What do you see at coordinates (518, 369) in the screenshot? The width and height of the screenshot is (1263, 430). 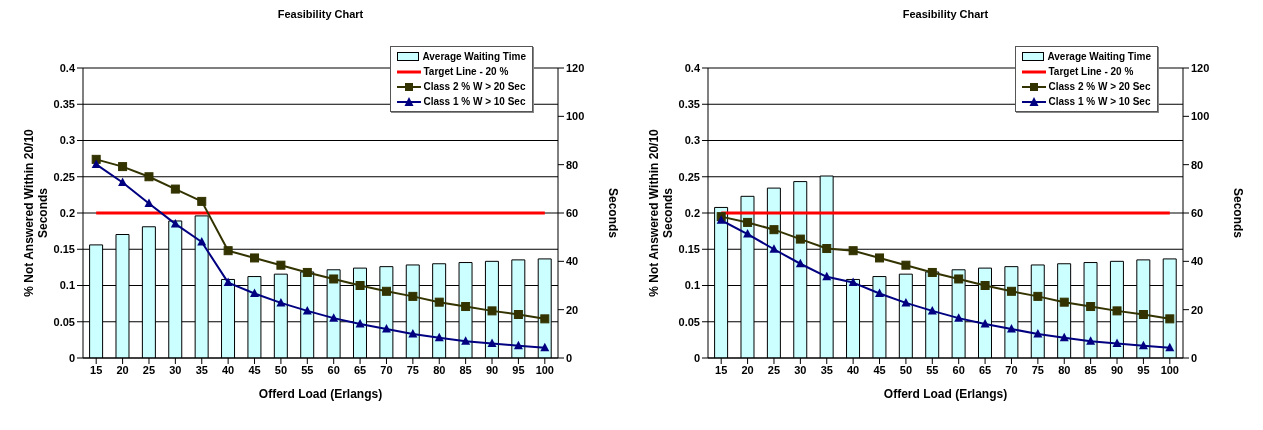 I see `x-tick-label: 95` at bounding box center [518, 369].